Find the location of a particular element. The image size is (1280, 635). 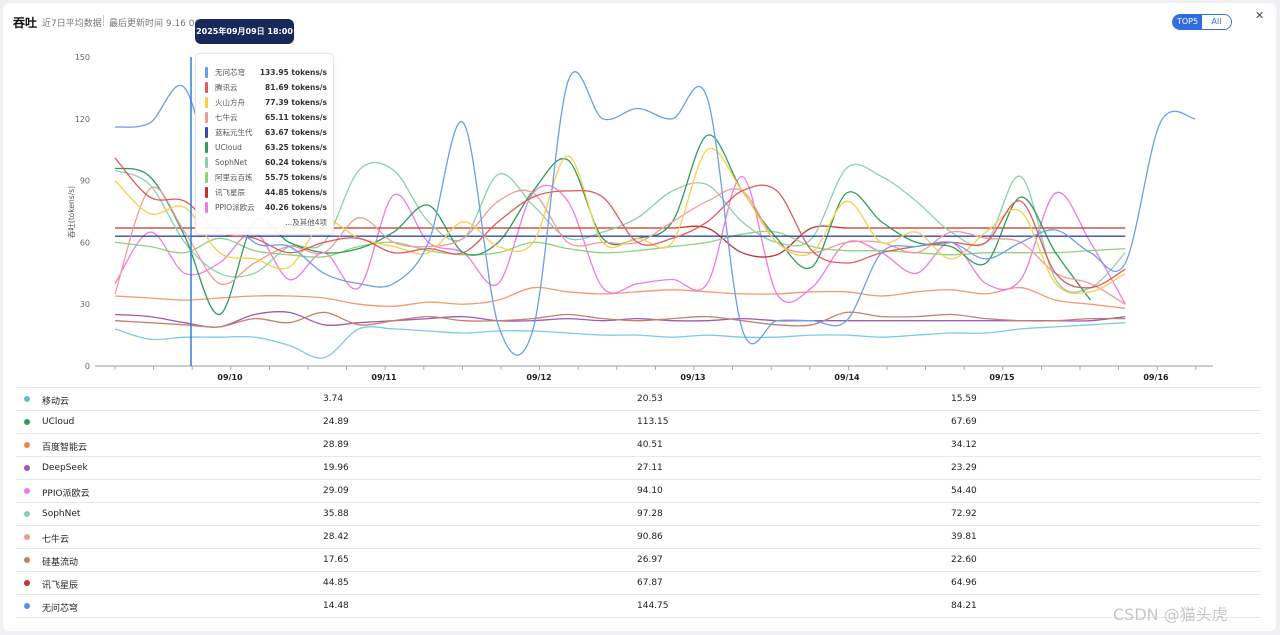

tooltip-series-name: 蓝耘元生代 is located at coordinates (234, 132).